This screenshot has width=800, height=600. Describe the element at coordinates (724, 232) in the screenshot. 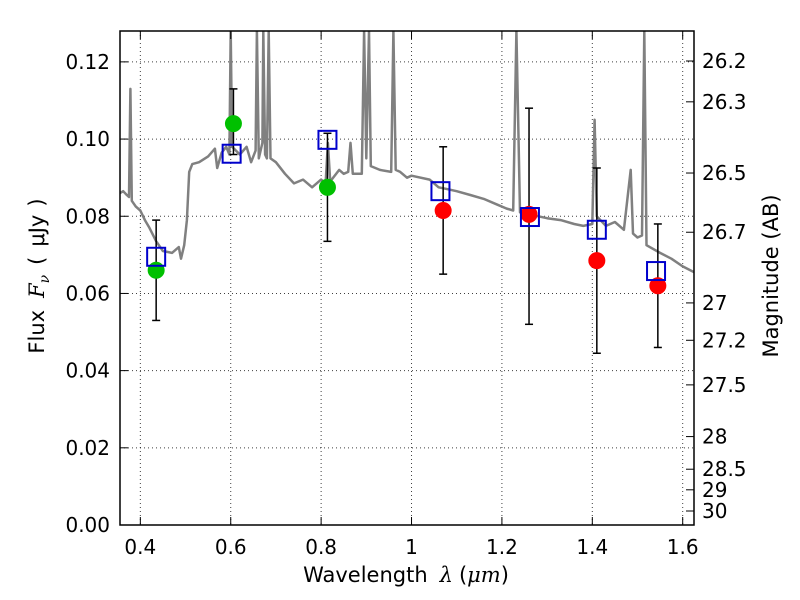

I see `y2-tick-label: 26.7` at that location.